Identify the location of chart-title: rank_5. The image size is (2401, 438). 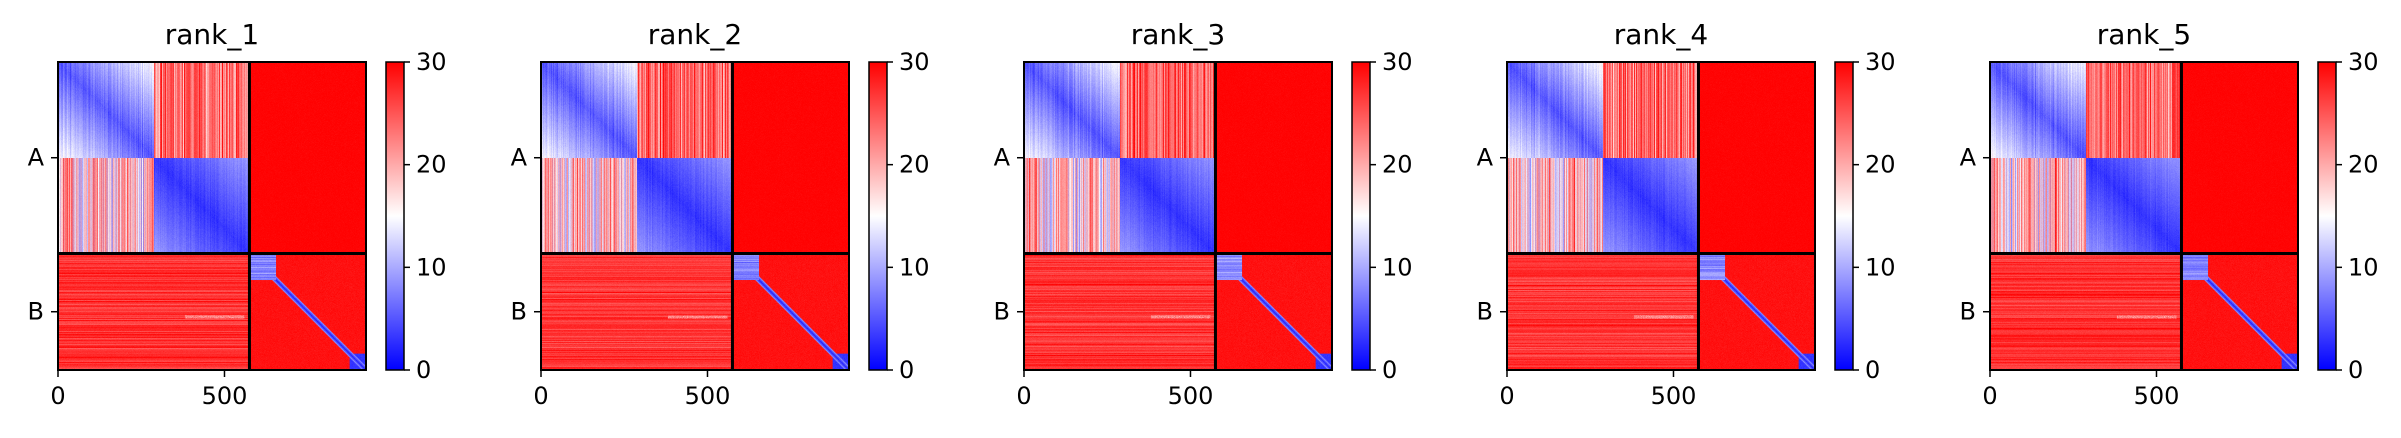
(2144, 34).